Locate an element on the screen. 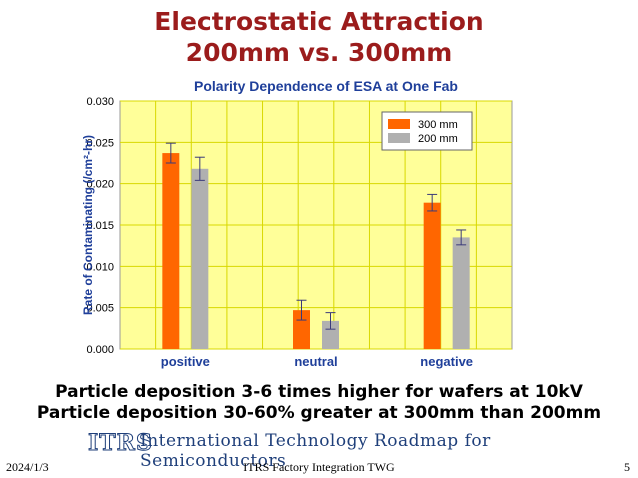 This screenshot has height=478, width=638. footer-date: 2024/1/3 is located at coordinates (27, 467).